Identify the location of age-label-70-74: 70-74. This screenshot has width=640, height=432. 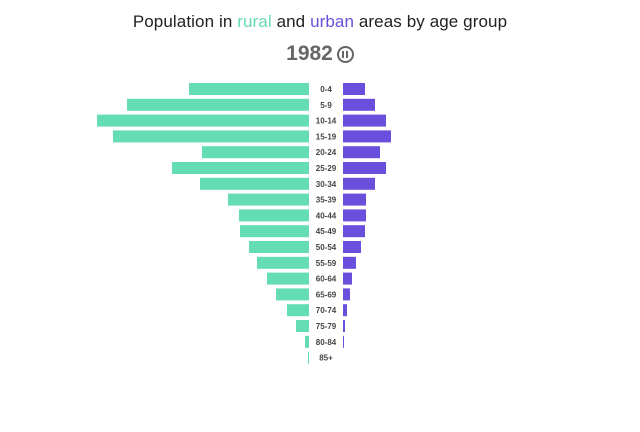
(326, 310).